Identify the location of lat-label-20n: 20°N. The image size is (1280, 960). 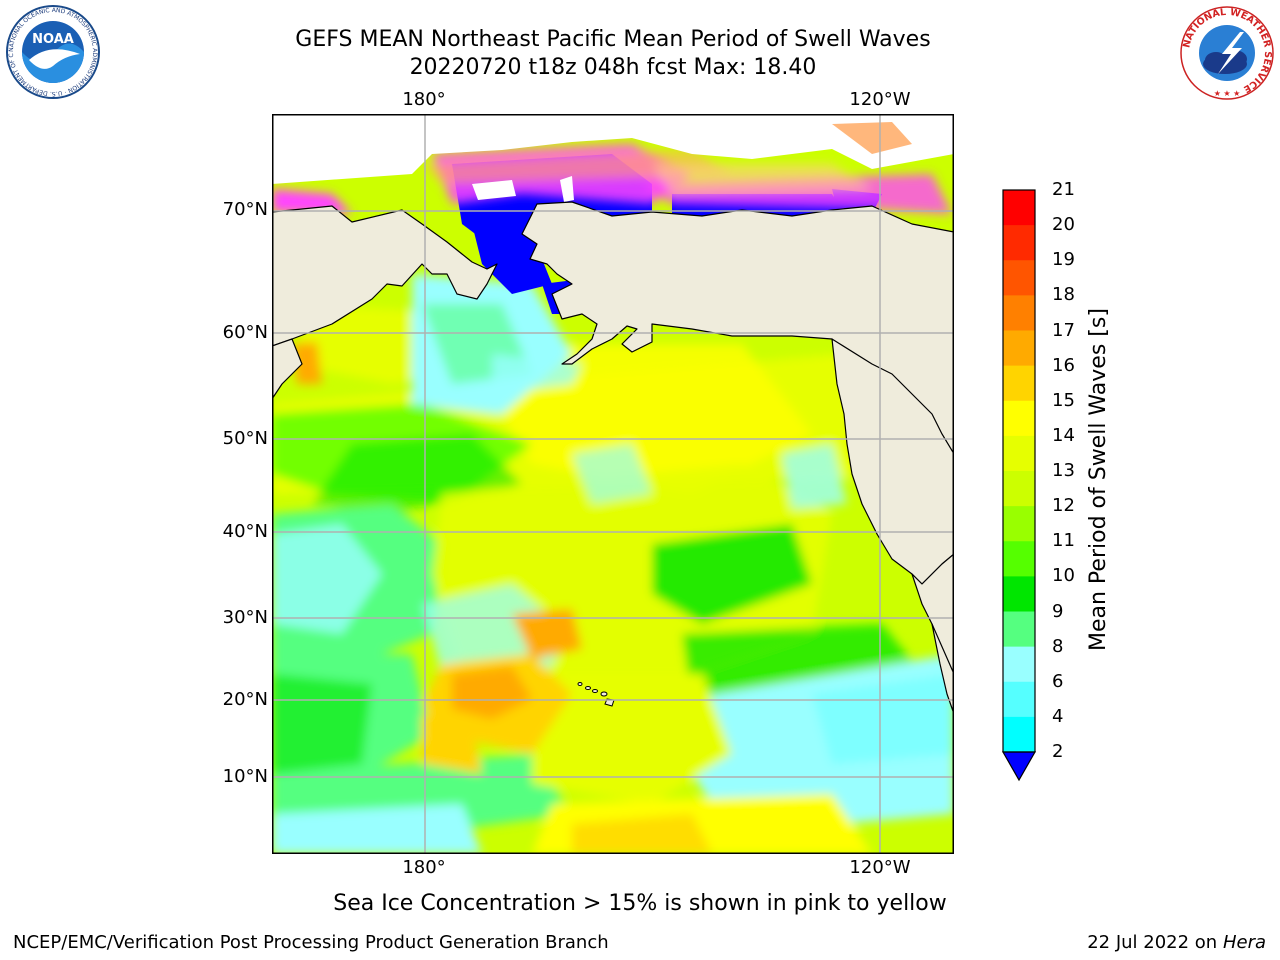
(245, 699).